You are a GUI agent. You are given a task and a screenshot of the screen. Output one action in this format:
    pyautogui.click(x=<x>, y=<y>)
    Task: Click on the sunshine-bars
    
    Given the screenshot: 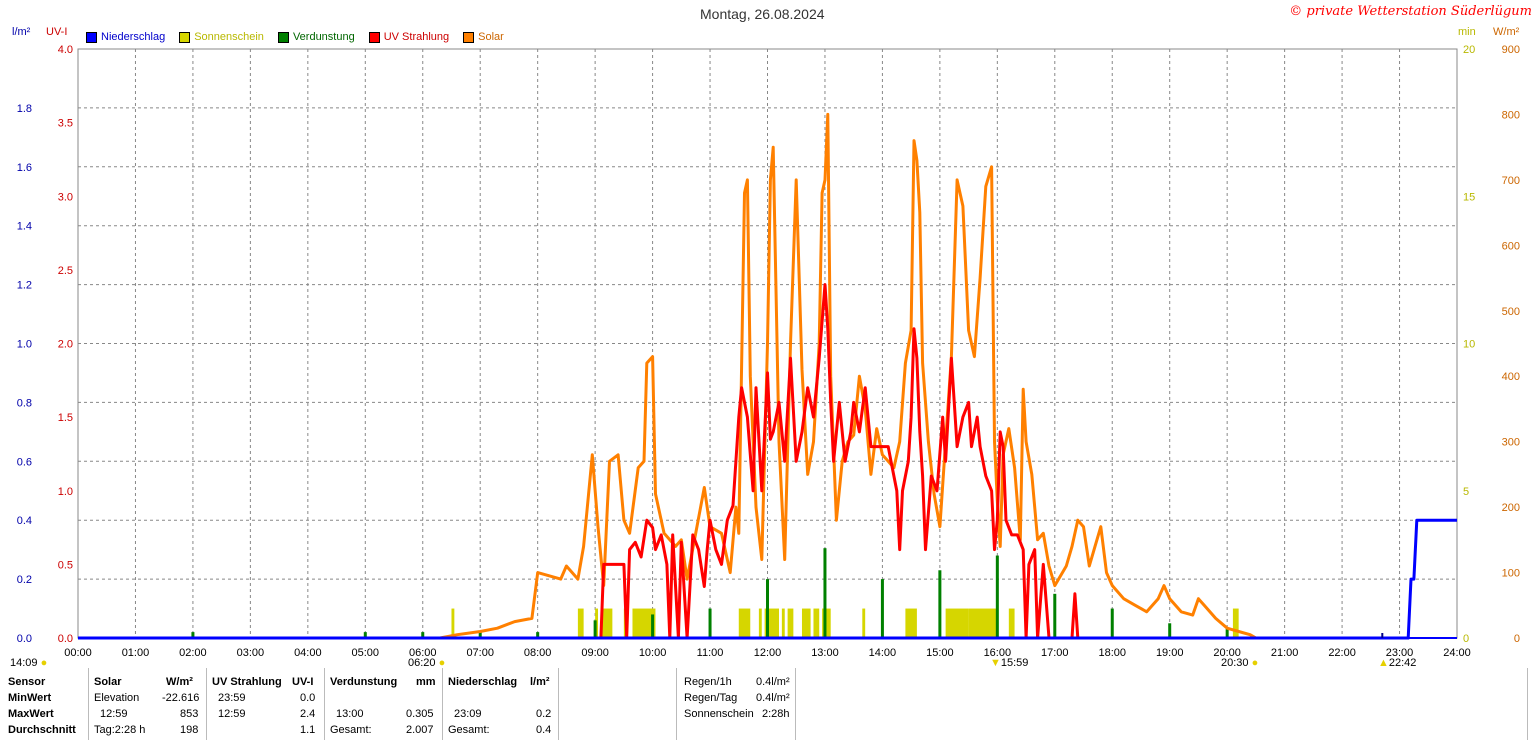 What is the action you would take?
    pyautogui.click(x=845, y=623)
    